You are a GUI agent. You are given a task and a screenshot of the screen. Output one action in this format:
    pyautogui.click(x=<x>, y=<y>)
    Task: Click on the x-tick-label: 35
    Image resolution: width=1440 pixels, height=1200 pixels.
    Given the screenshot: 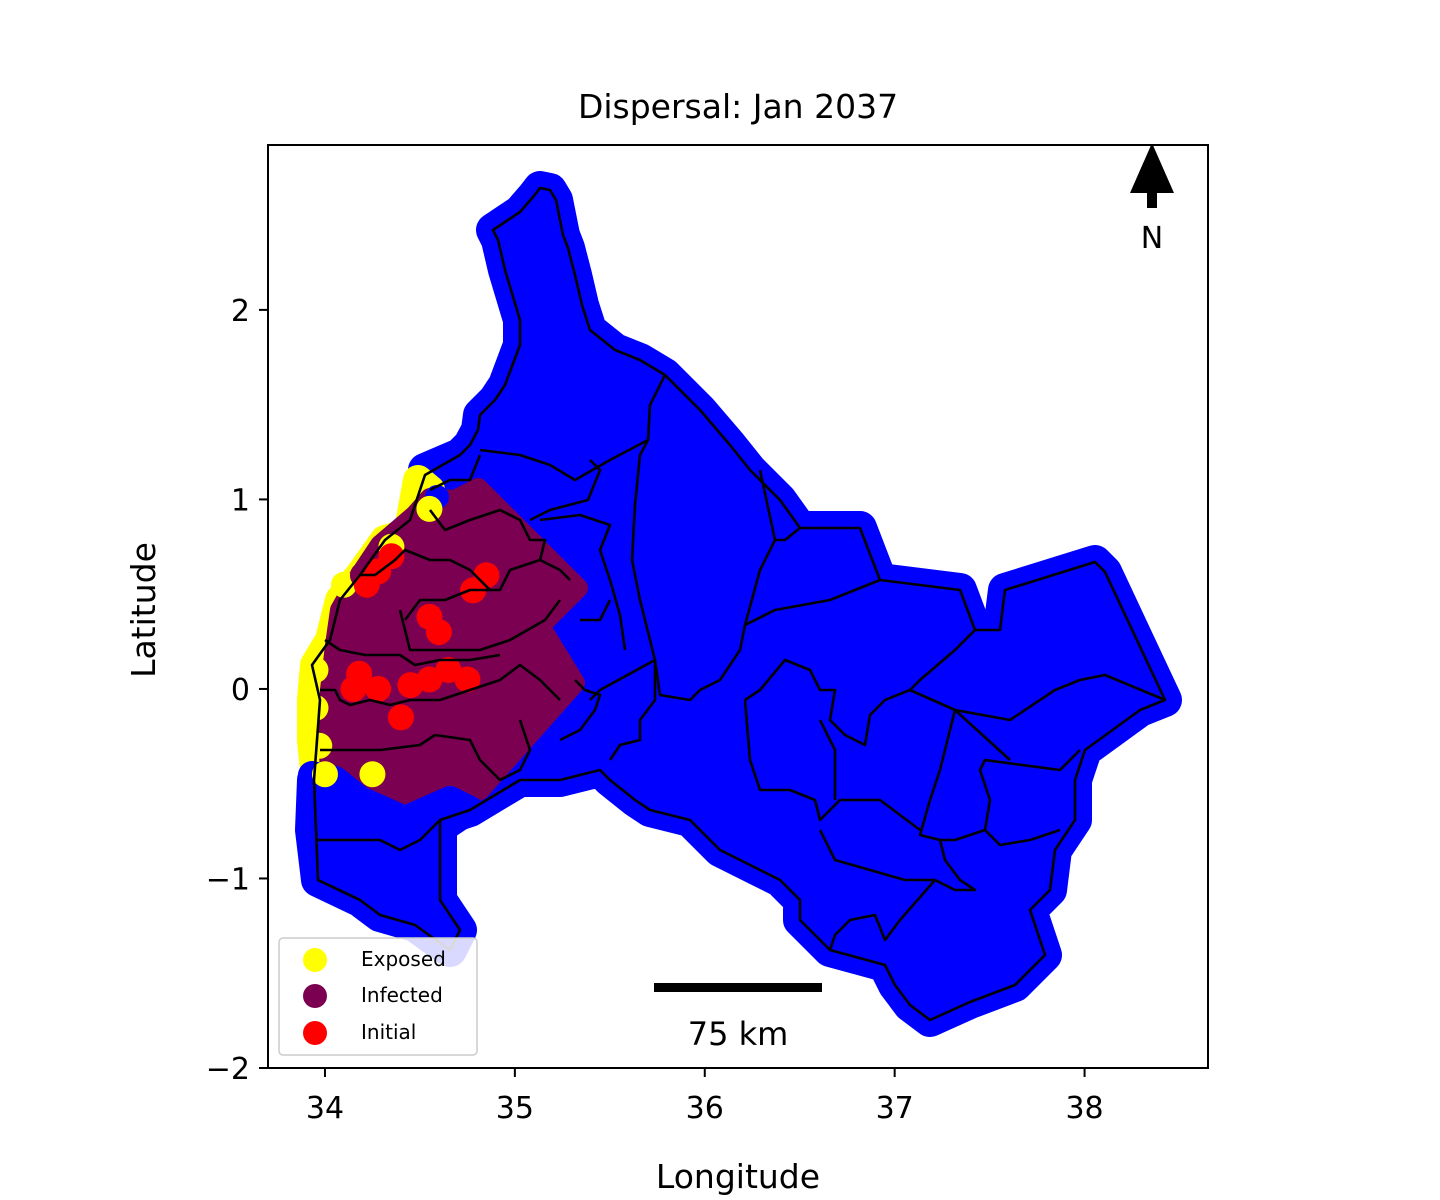 What is the action you would take?
    pyautogui.click(x=515, y=1108)
    